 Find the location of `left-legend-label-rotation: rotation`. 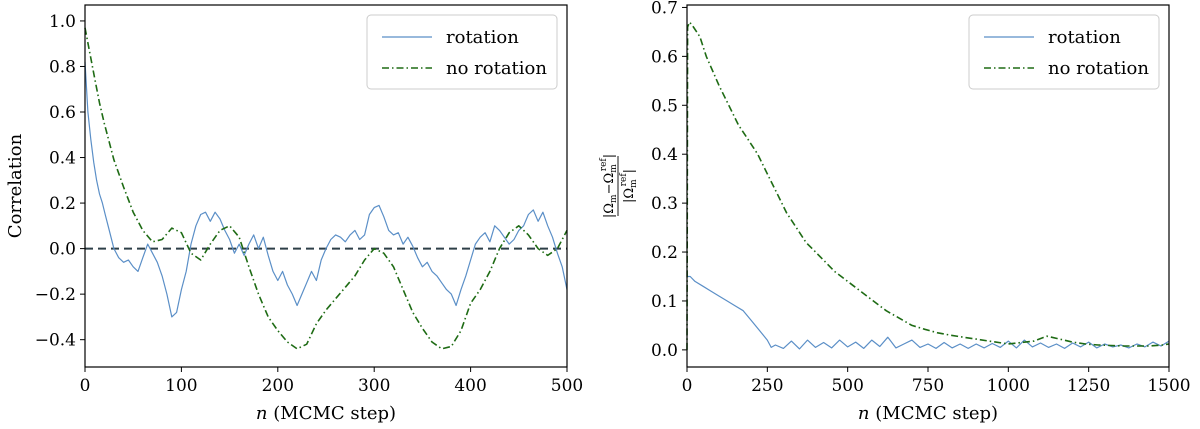

left-legend-label-rotation: rotation is located at coordinates (482, 37).